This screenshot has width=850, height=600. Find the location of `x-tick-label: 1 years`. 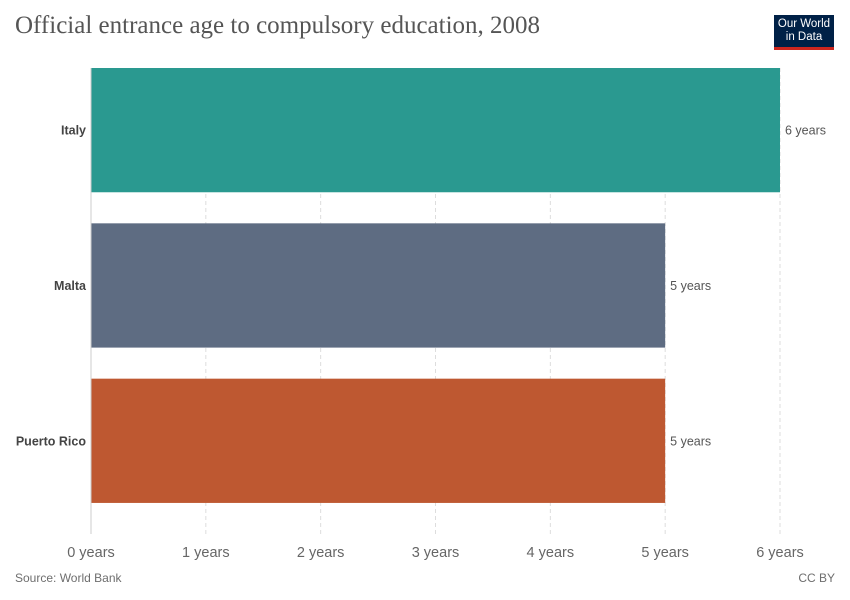

x-tick-label: 1 years is located at coordinates (206, 553).